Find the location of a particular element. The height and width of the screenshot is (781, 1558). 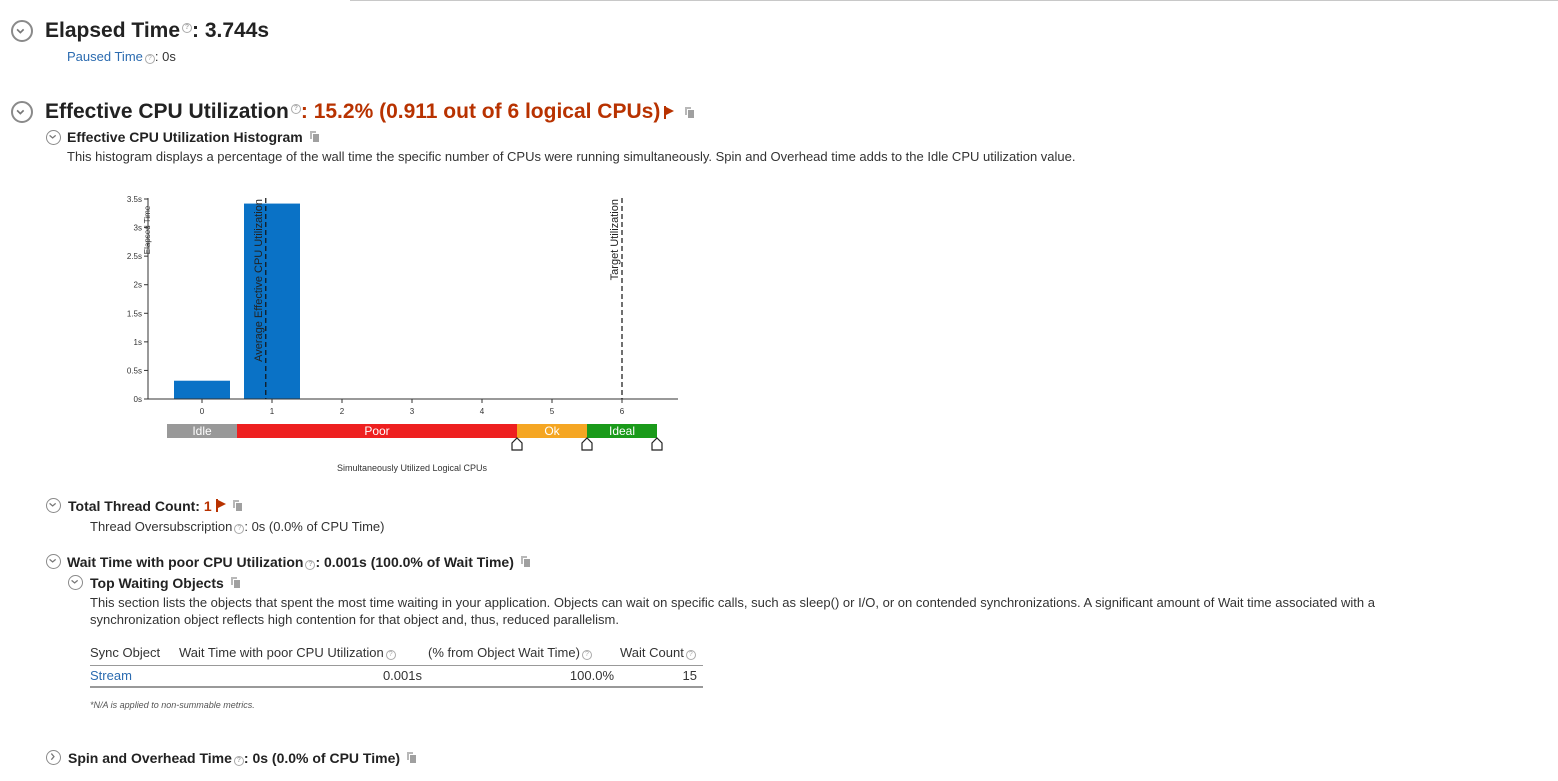

band-label: Poor is located at coordinates (376, 431).